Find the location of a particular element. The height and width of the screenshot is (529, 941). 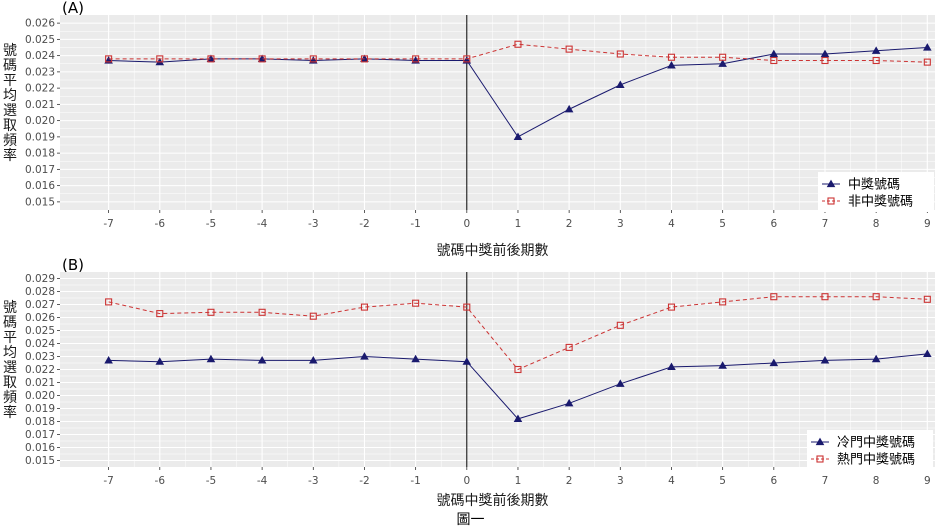

y-axis-title-char: 頻 is located at coordinates (10, 141).